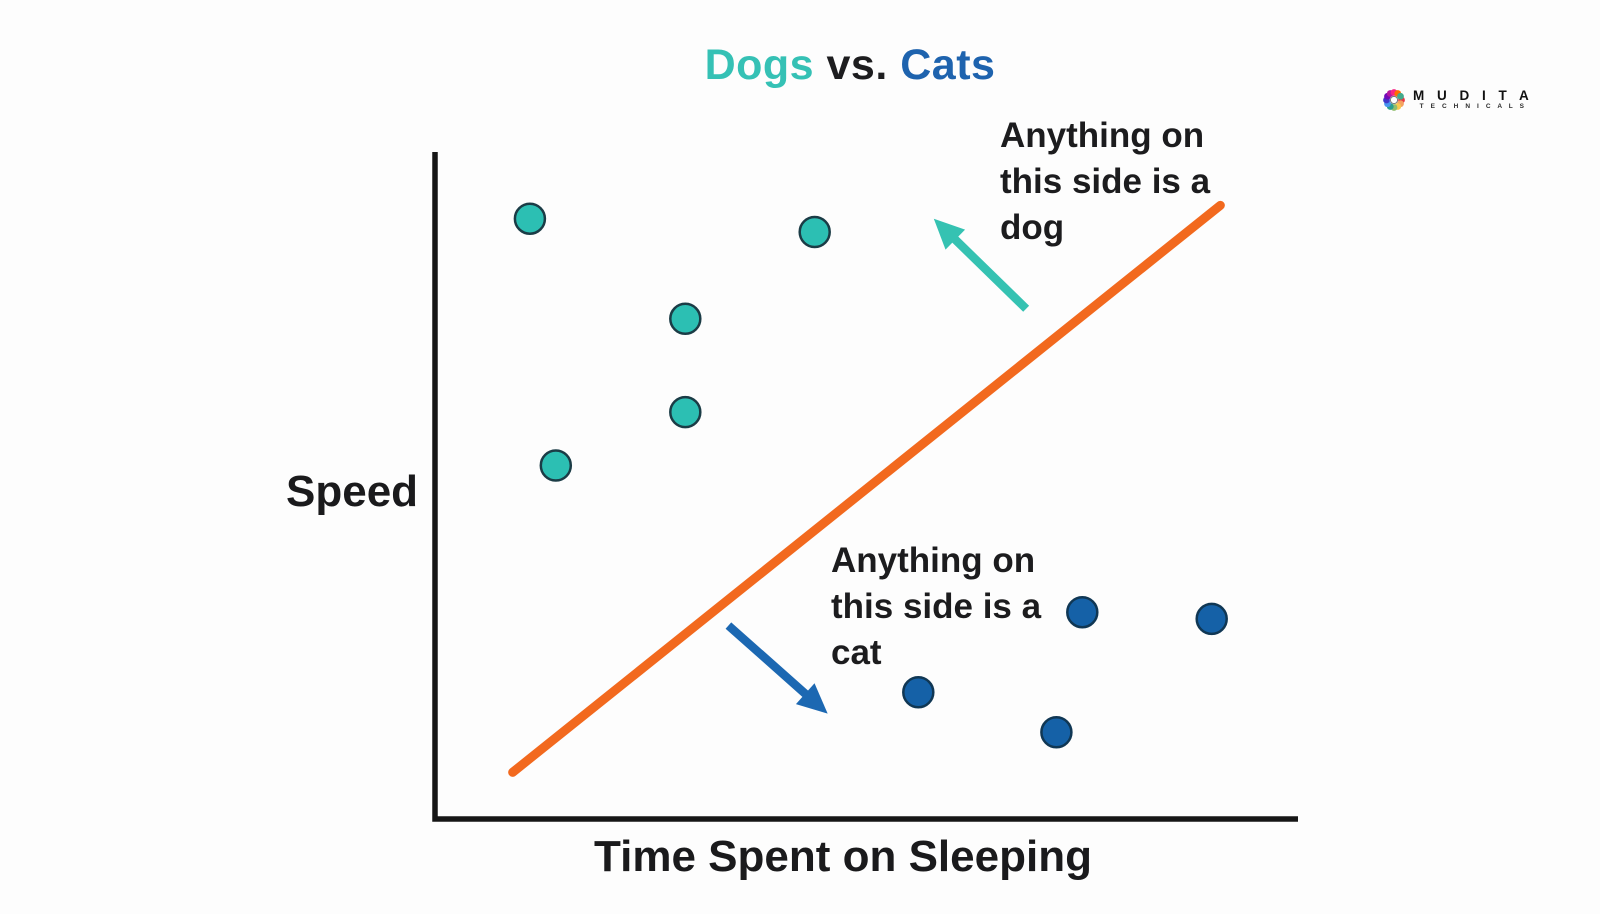  Describe the element at coordinates (811, 698) in the screenshot. I see `cat-side-arrow-head` at that location.